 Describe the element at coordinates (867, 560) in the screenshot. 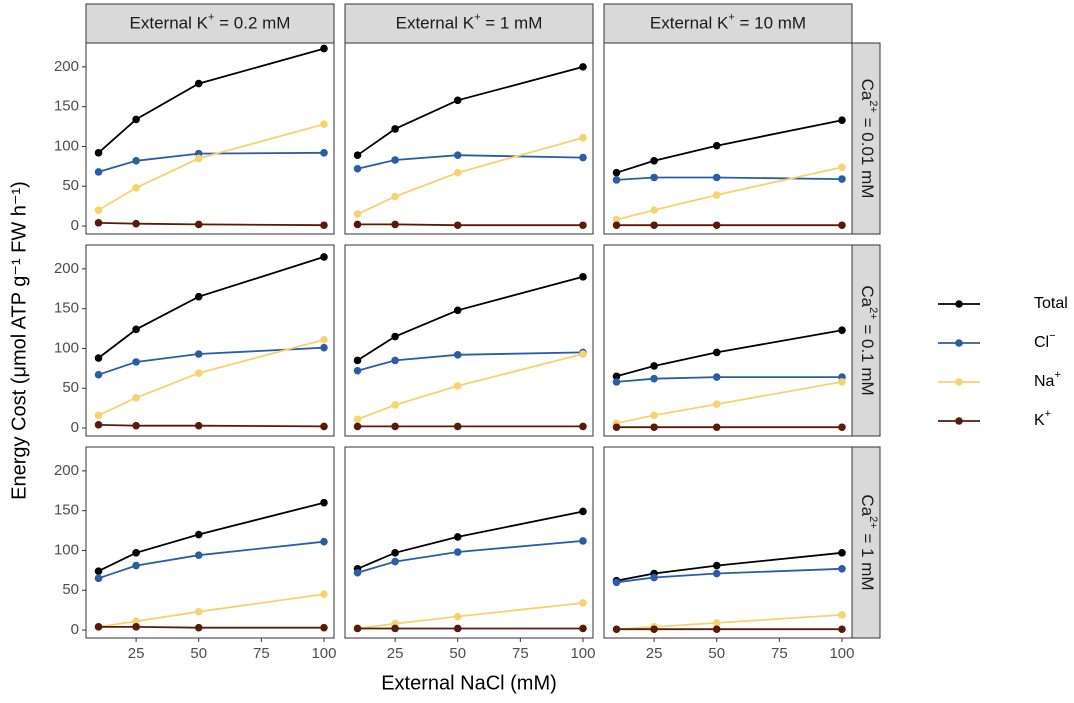

I see `row-strip-label-2-rest: = 1 mM` at that location.